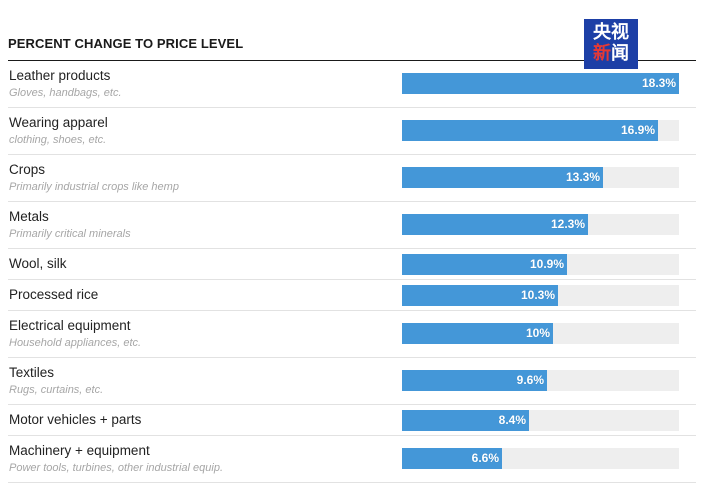  What do you see at coordinates (480, 295) in the screenshot?
I see `bar: 10.3%` at bounding box center [480, 295].